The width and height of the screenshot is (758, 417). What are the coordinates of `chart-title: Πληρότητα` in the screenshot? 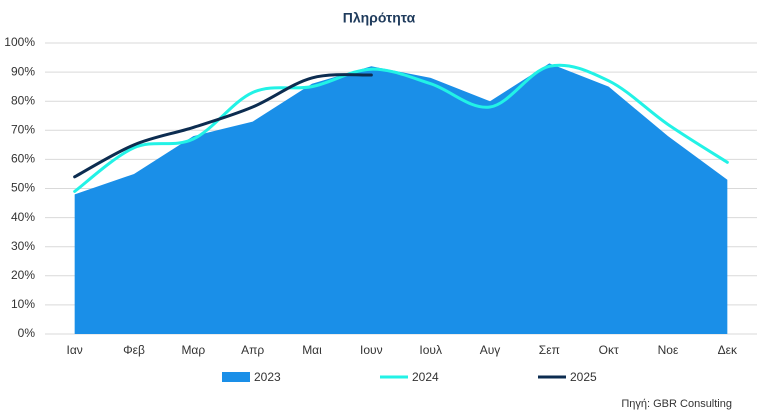 It's located at (379, 18).